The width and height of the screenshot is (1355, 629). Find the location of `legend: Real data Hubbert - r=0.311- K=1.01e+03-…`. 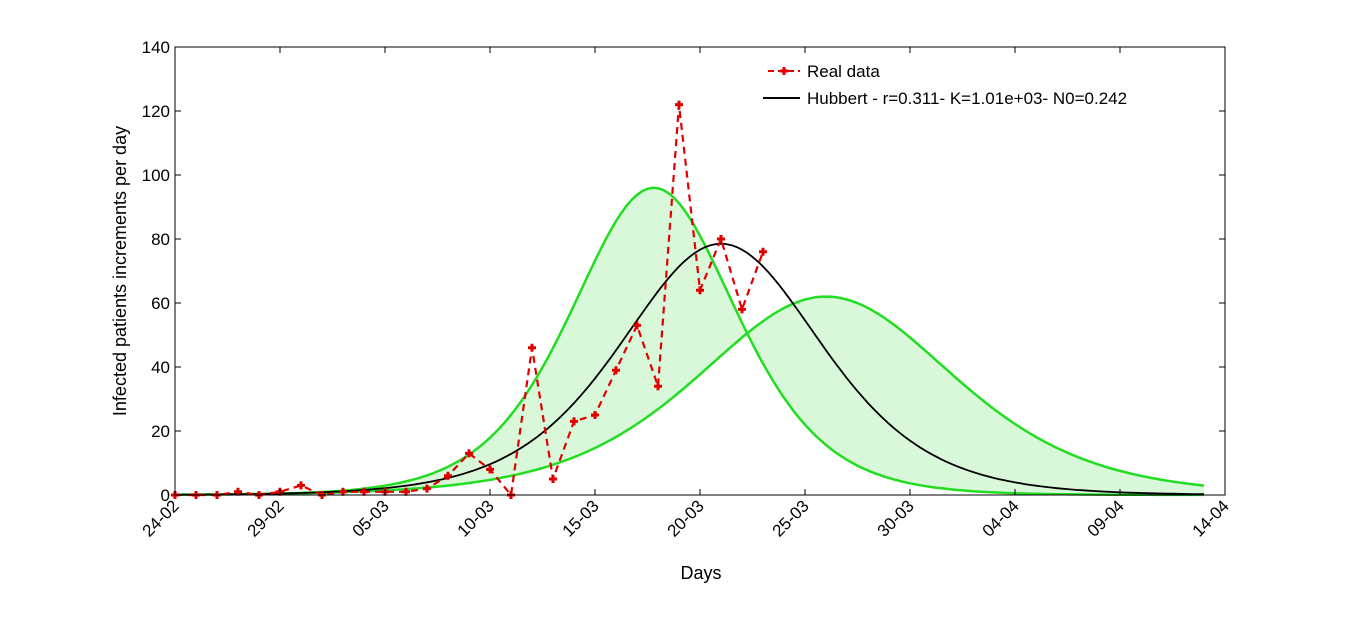

legend: Real data Hubbert - r=0.311- K=1.01e+03-… is located at coordinates (945, 85).